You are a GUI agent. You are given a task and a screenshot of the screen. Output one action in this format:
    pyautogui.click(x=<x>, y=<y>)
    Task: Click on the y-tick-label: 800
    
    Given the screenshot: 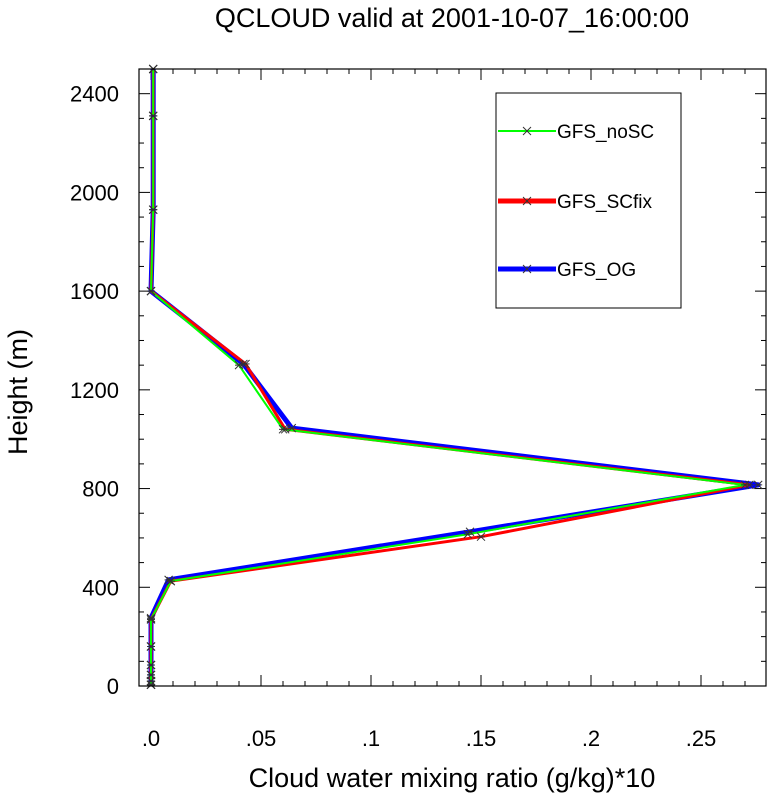 What is the action you would take?
    pyautogui.click(x=100, y=489)
    